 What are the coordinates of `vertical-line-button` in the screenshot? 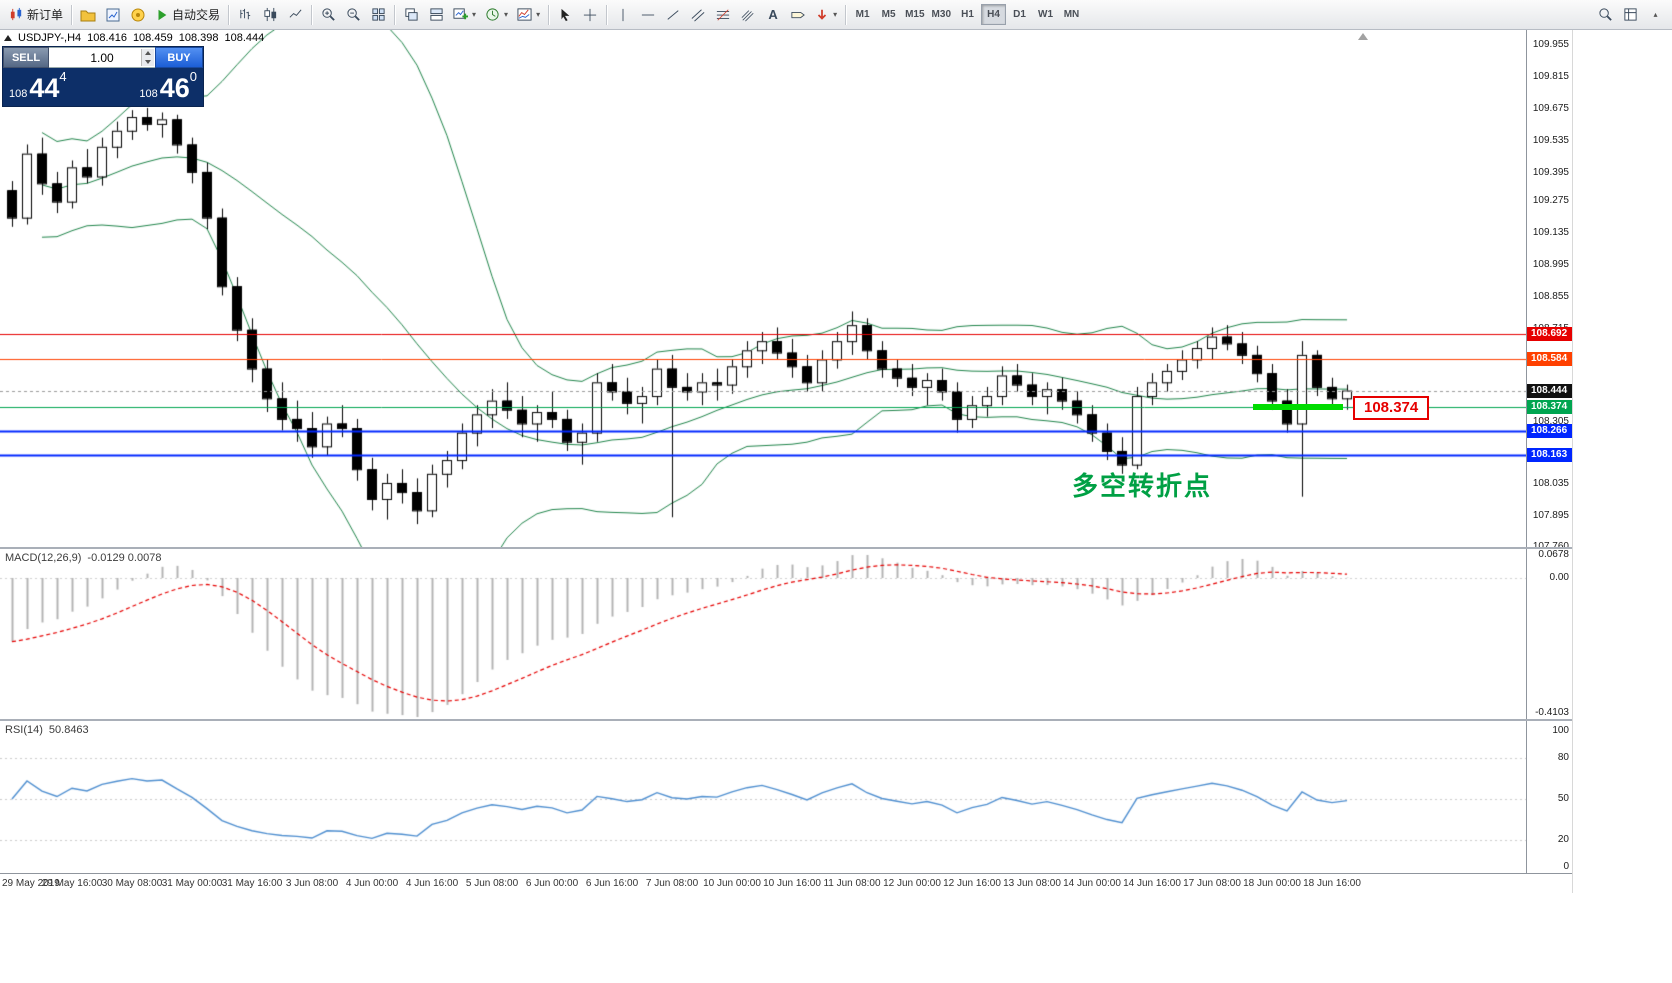 It's located at (623, 15).